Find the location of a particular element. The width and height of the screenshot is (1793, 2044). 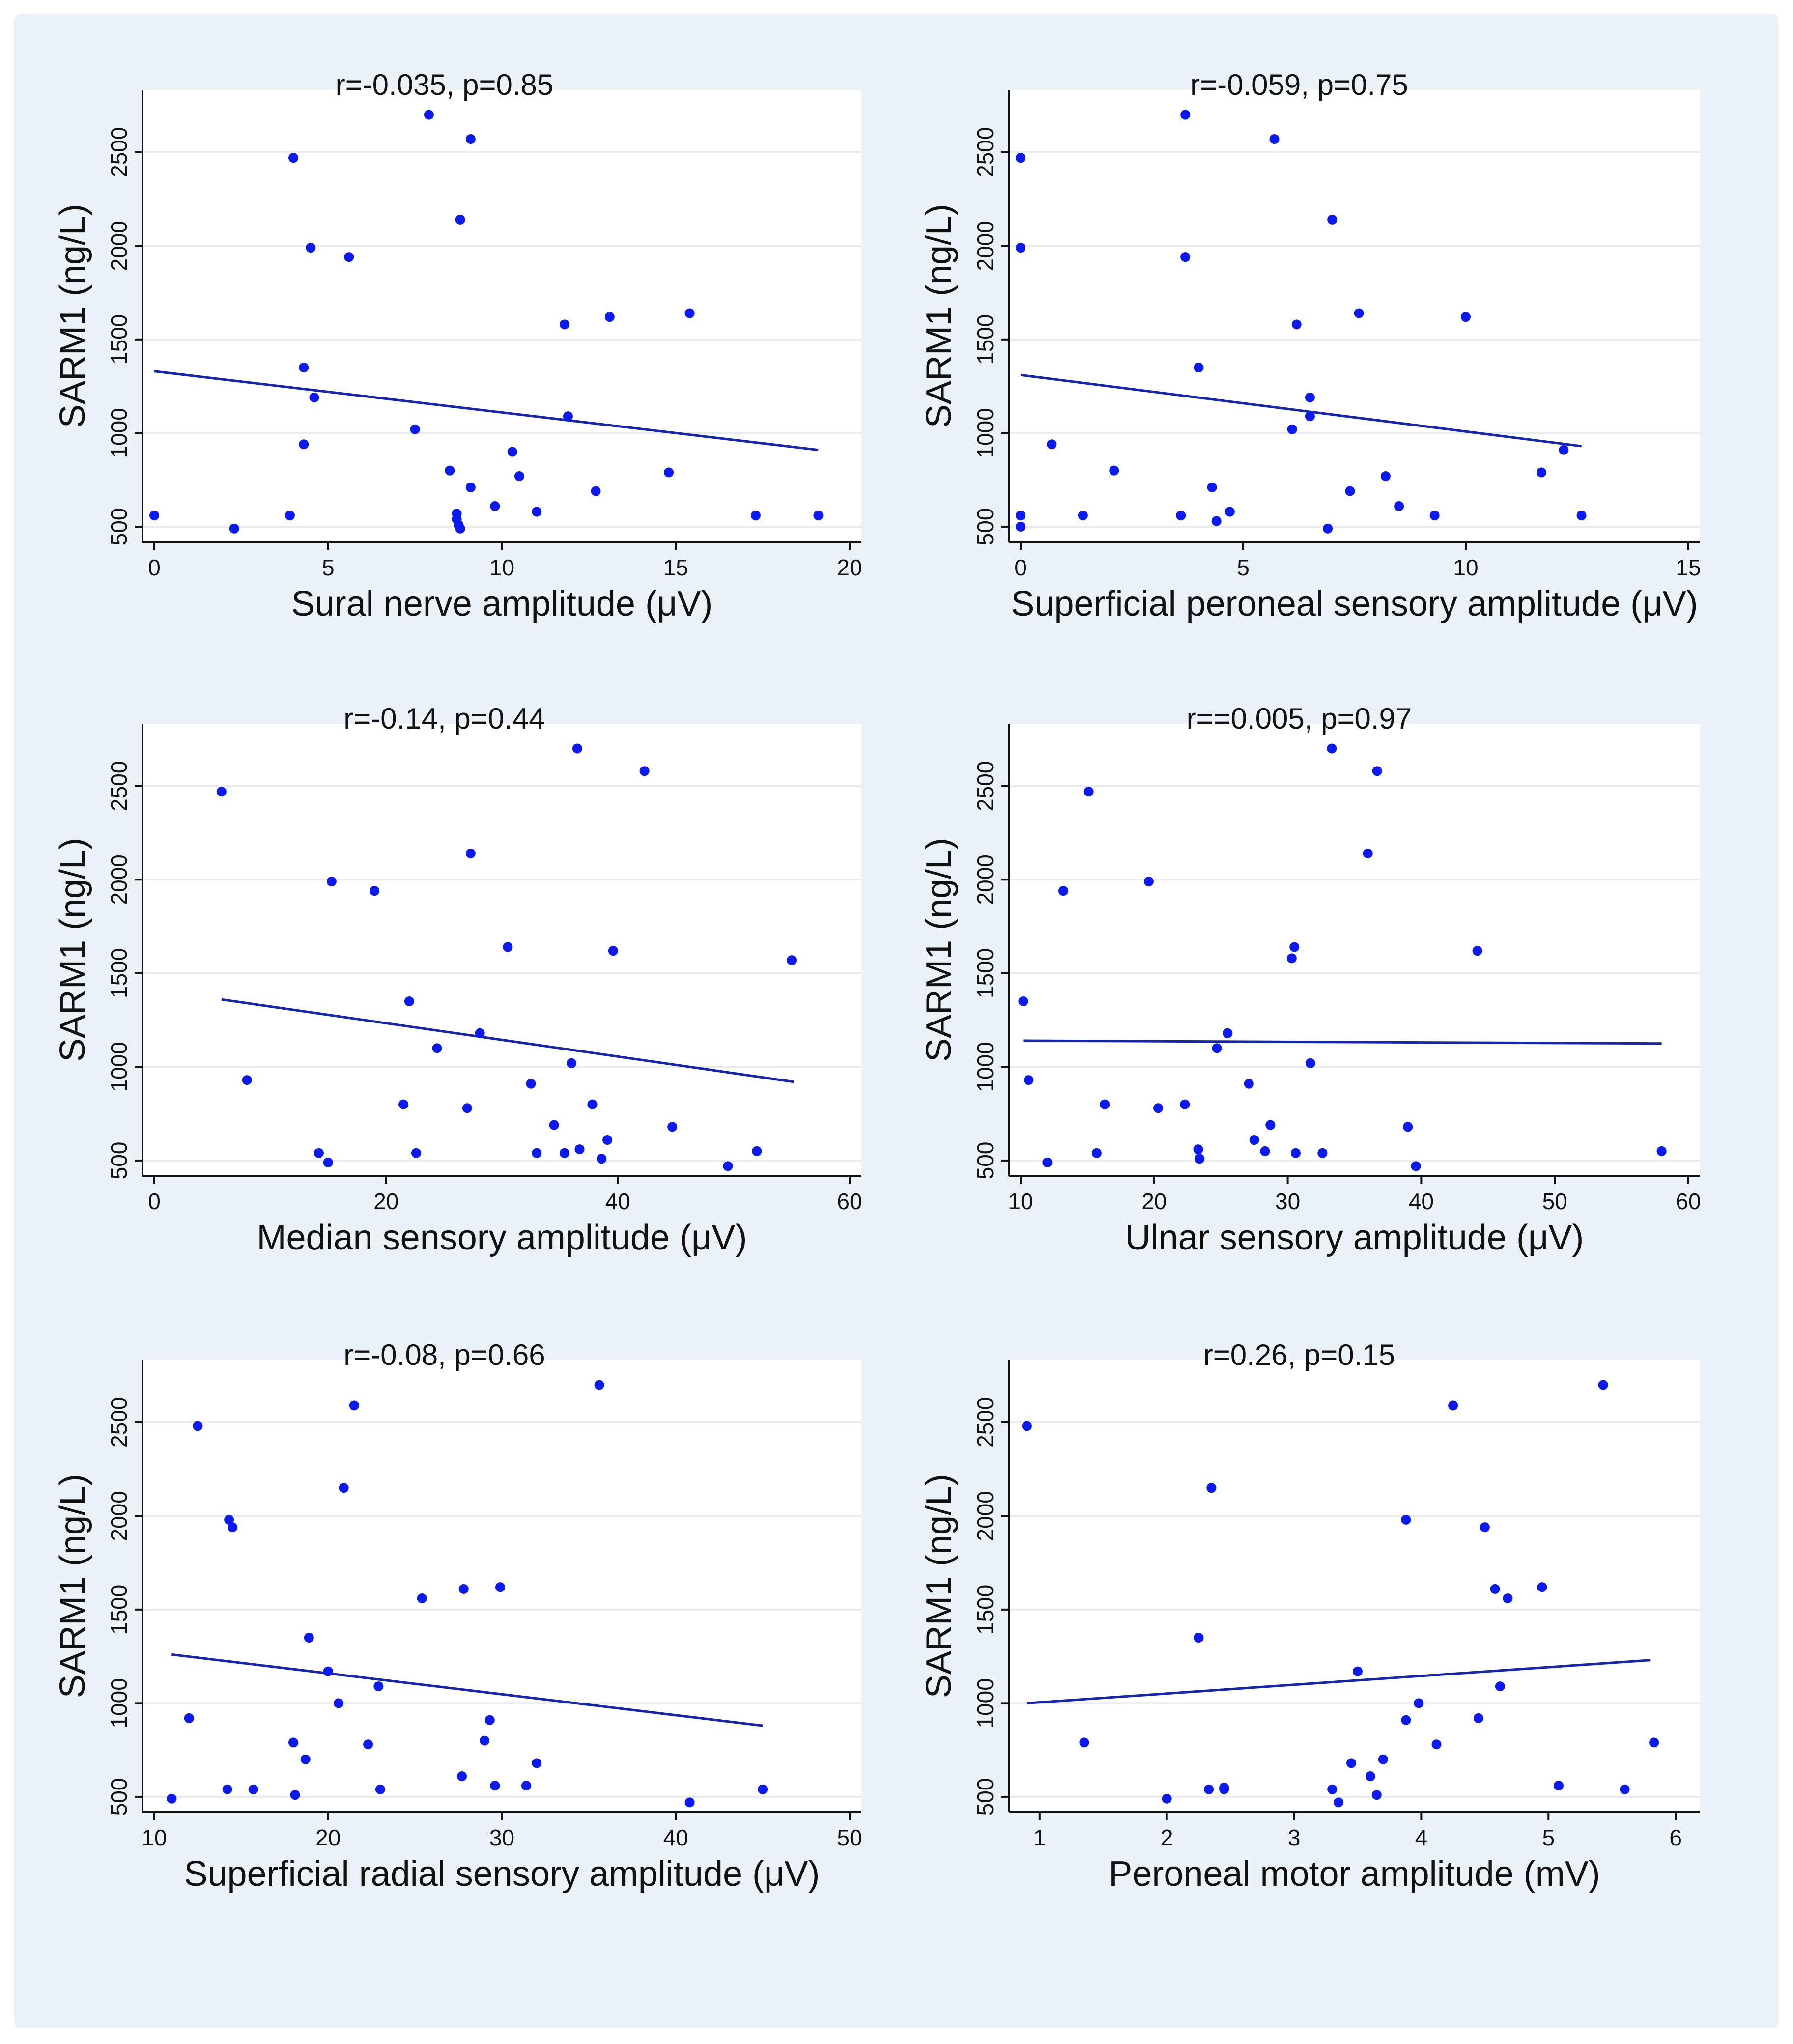

regression-line is located at coordinates (508, 1040).